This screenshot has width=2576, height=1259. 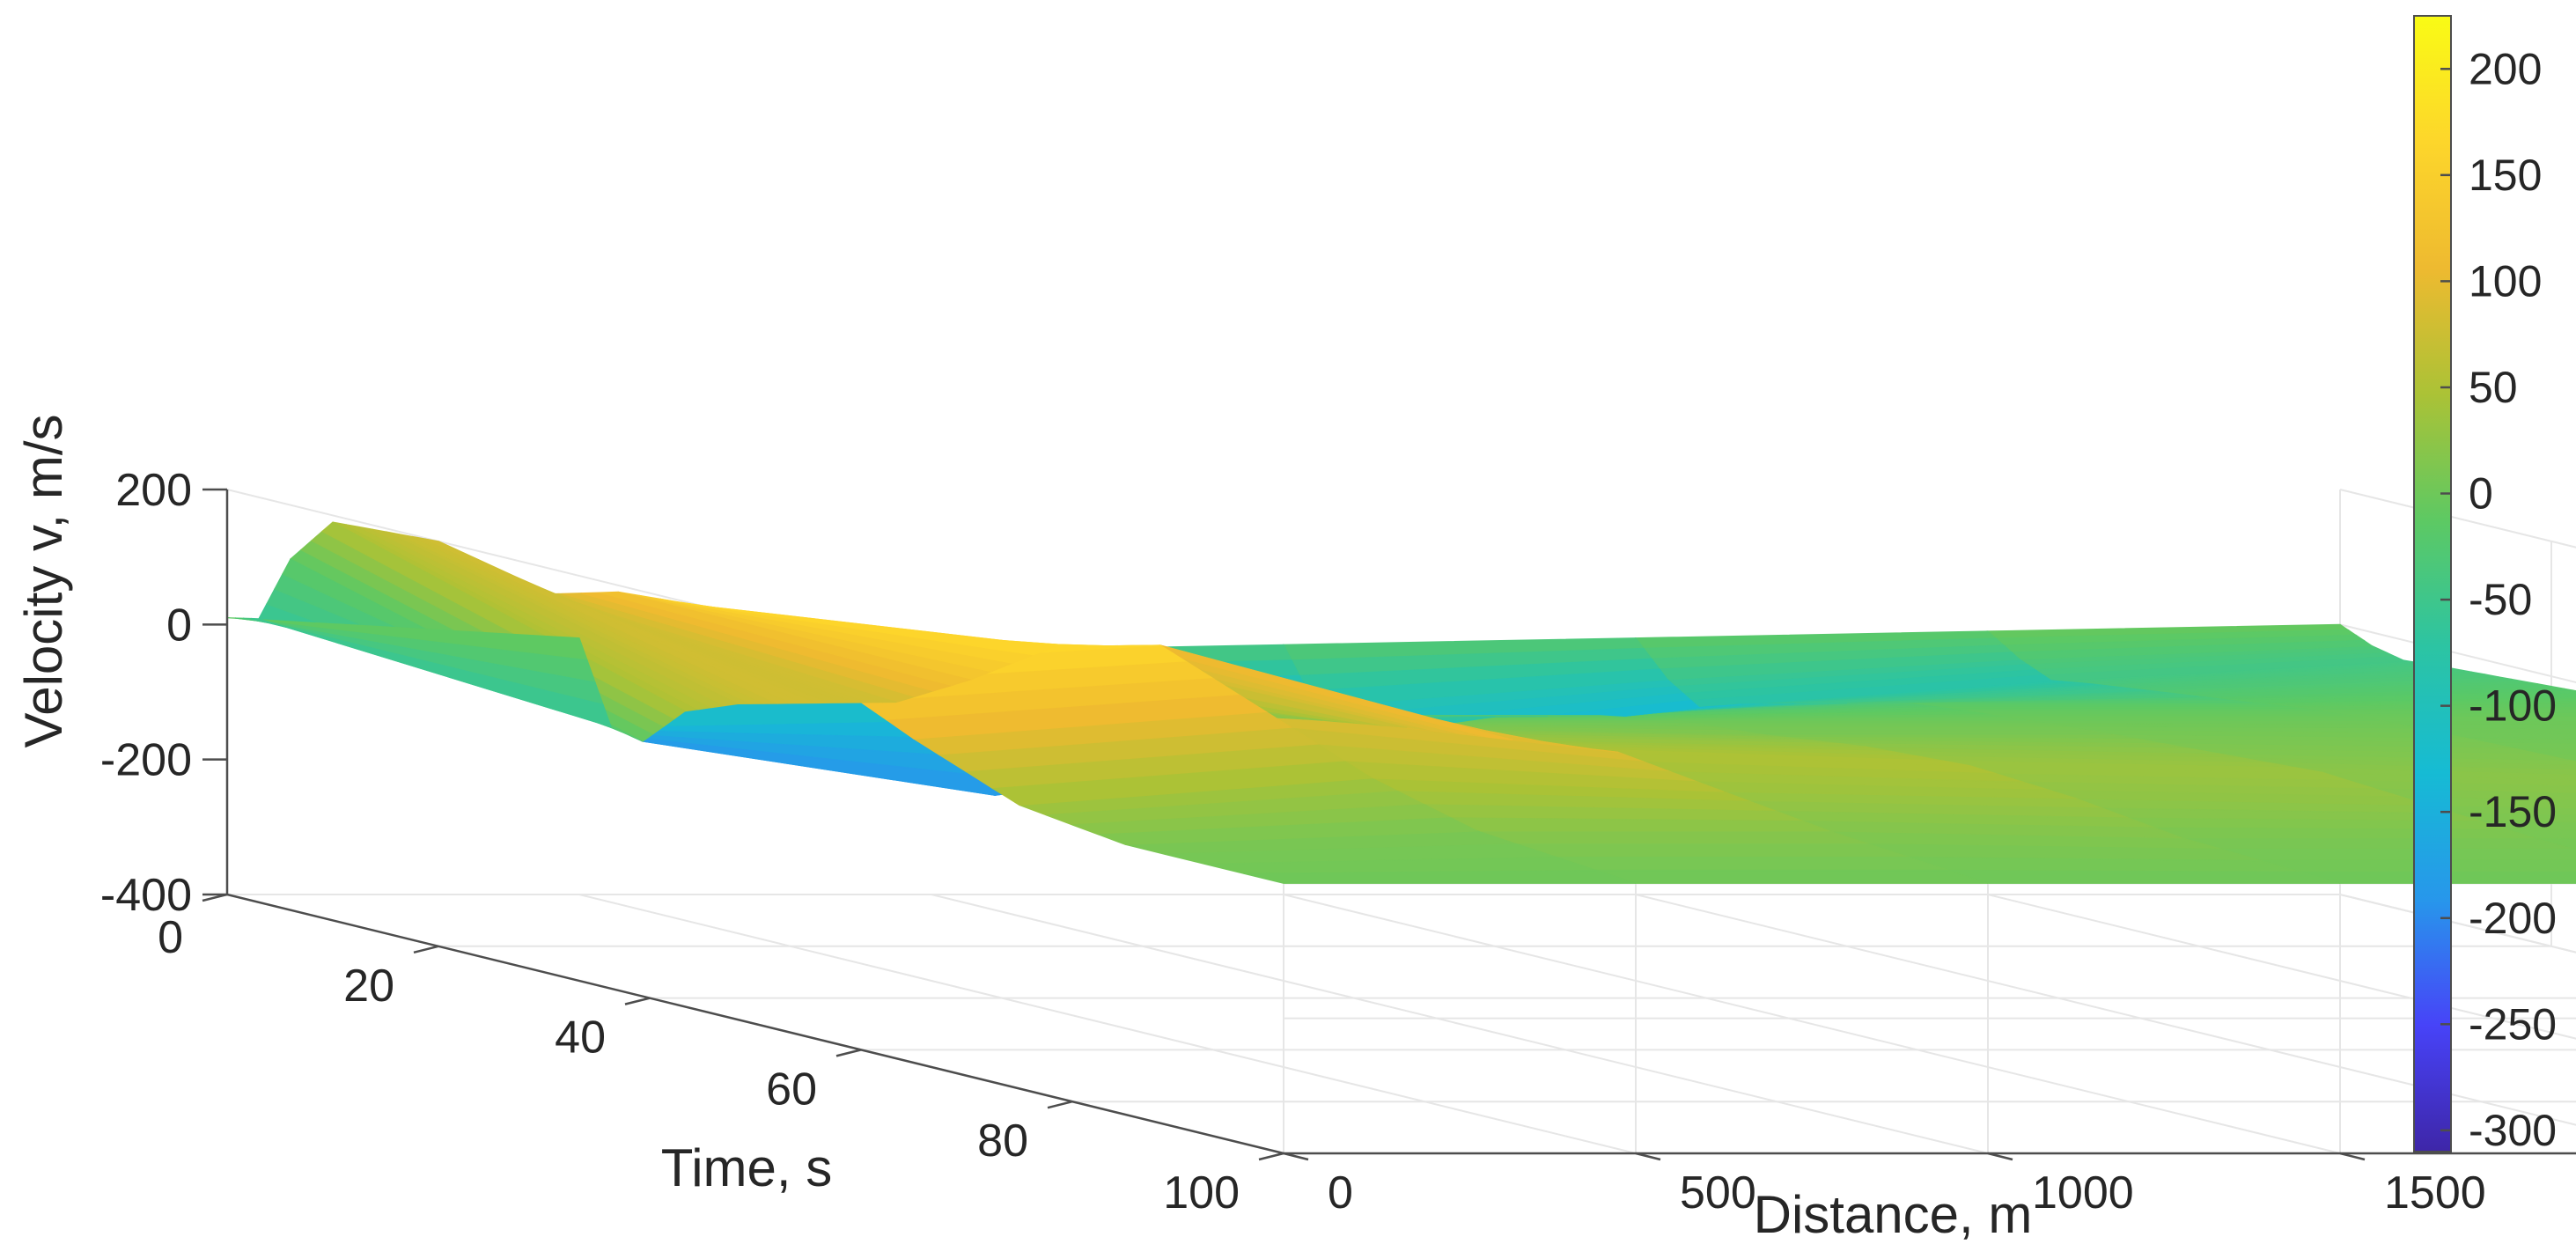 What do you see at coordinates (2494, 388) in the screenshot?
I see `colorbar-tick-label: 50` at bounding box center [2494, 388].